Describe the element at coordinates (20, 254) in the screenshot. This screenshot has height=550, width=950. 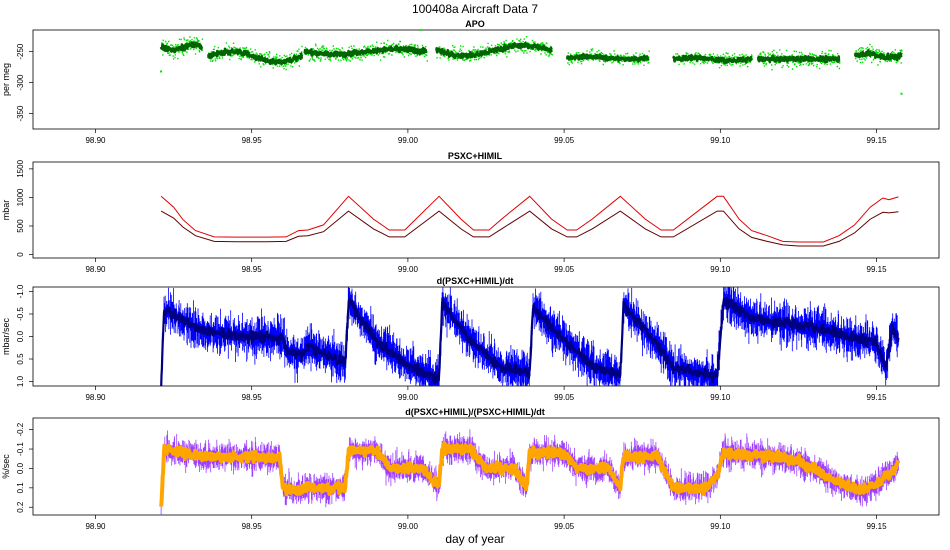
I see `y-tick-label: 0` at that location.